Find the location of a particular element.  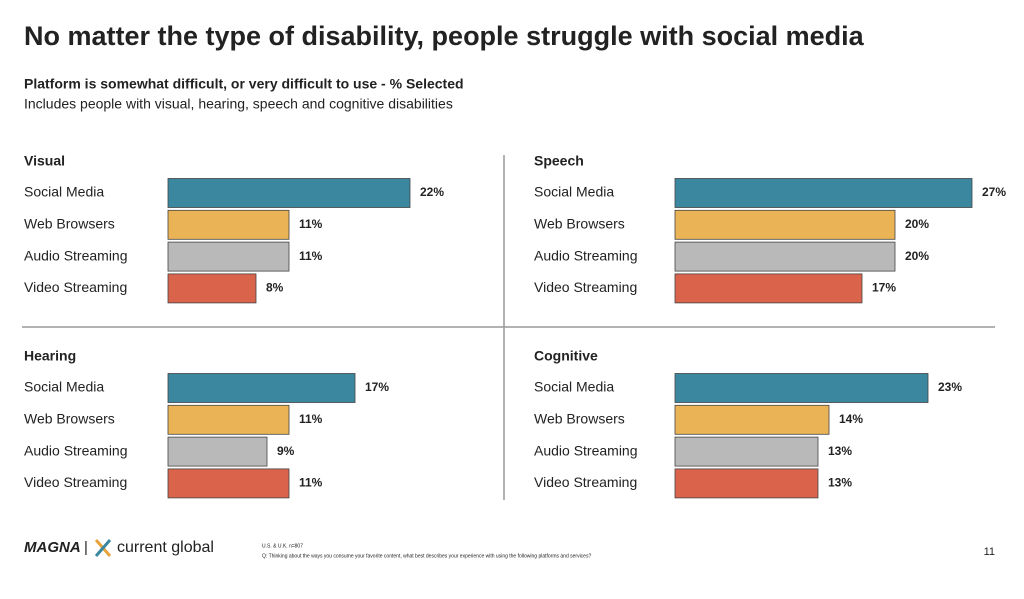

logo: MAGNA is located at coordinates (52, 547).